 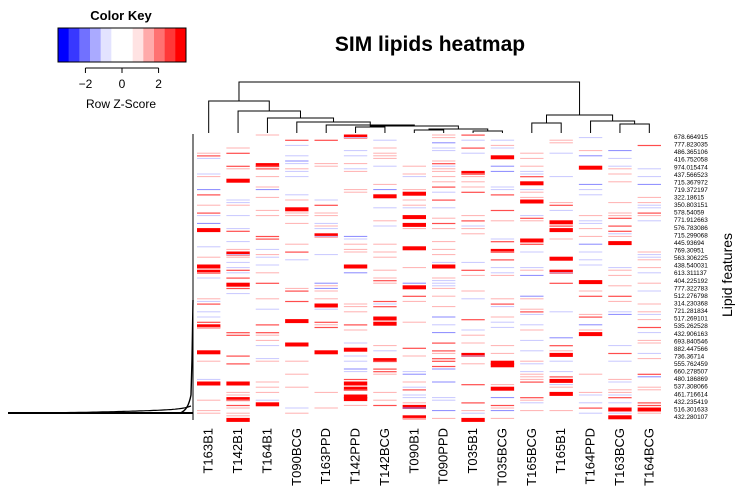 I want to click on row-label: 512.276798, so click(x=691, y=296).